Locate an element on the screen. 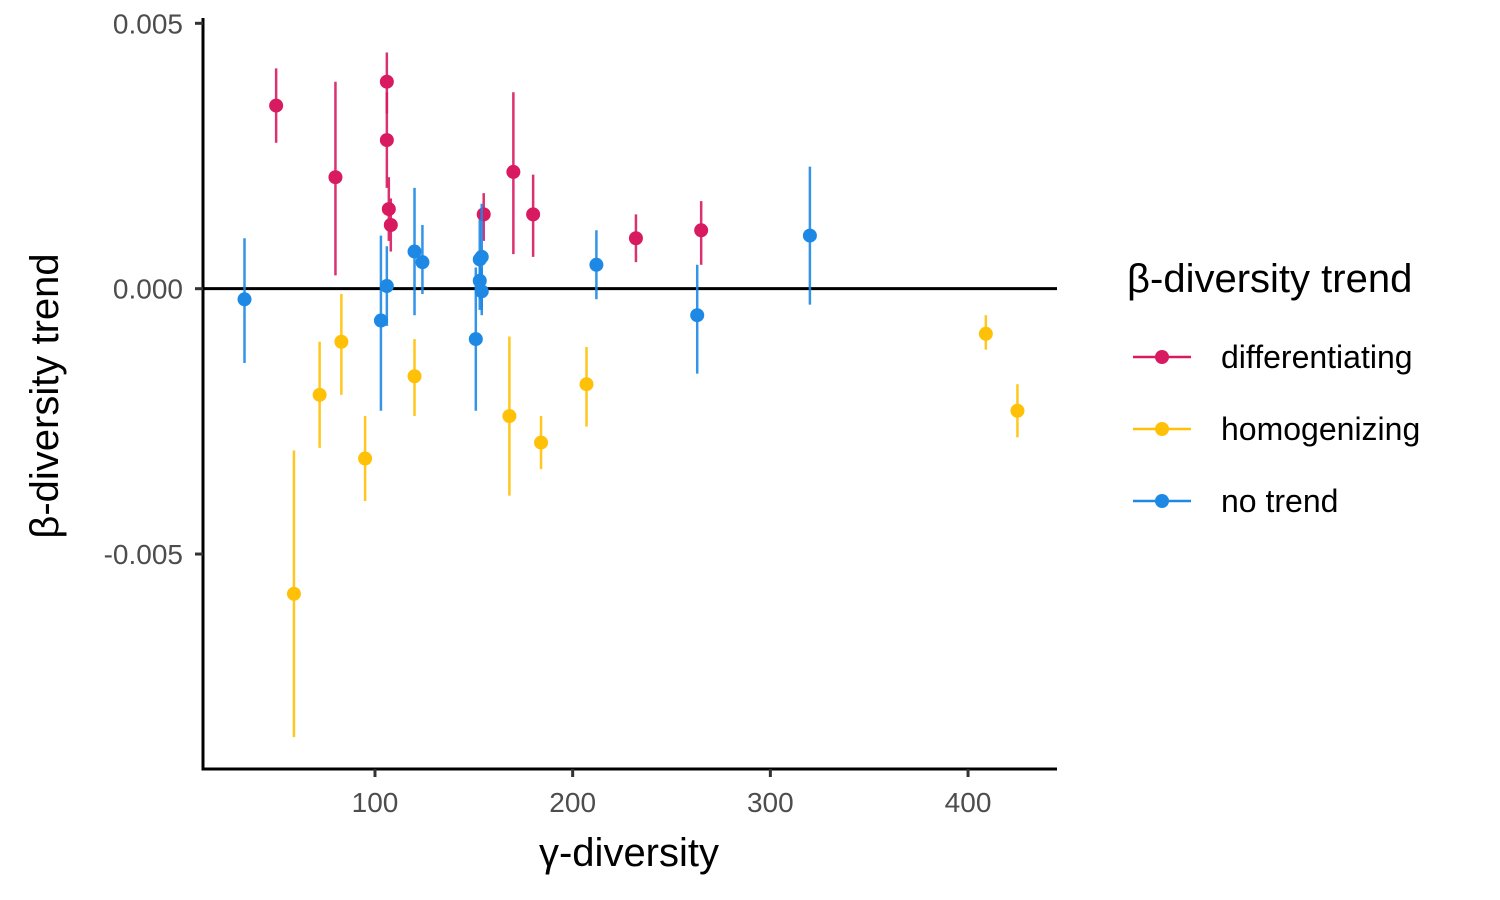 This screenshot has height=900, width=1500. x-axis-title: γ-diversity is located at coordinates (629, 853).